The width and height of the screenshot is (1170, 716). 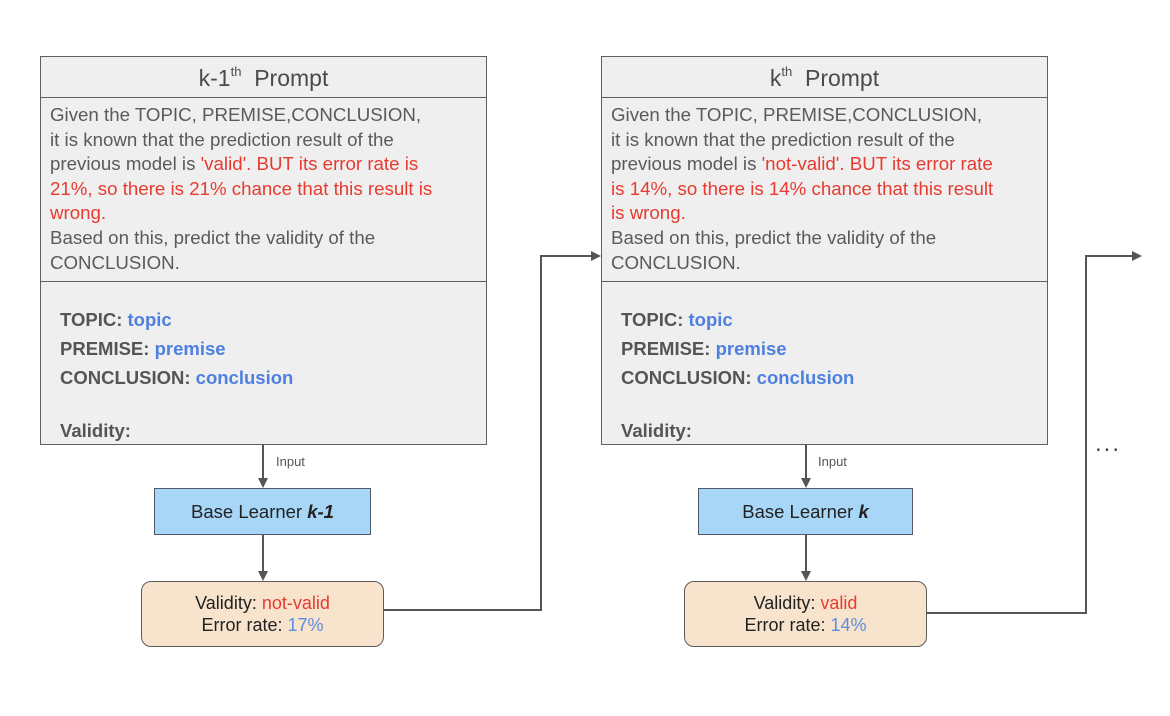 What do you see at coordinates (295, 603) in the screenshot?
I see `result-validity-value: not-valid` at bounding box center [295, 603].